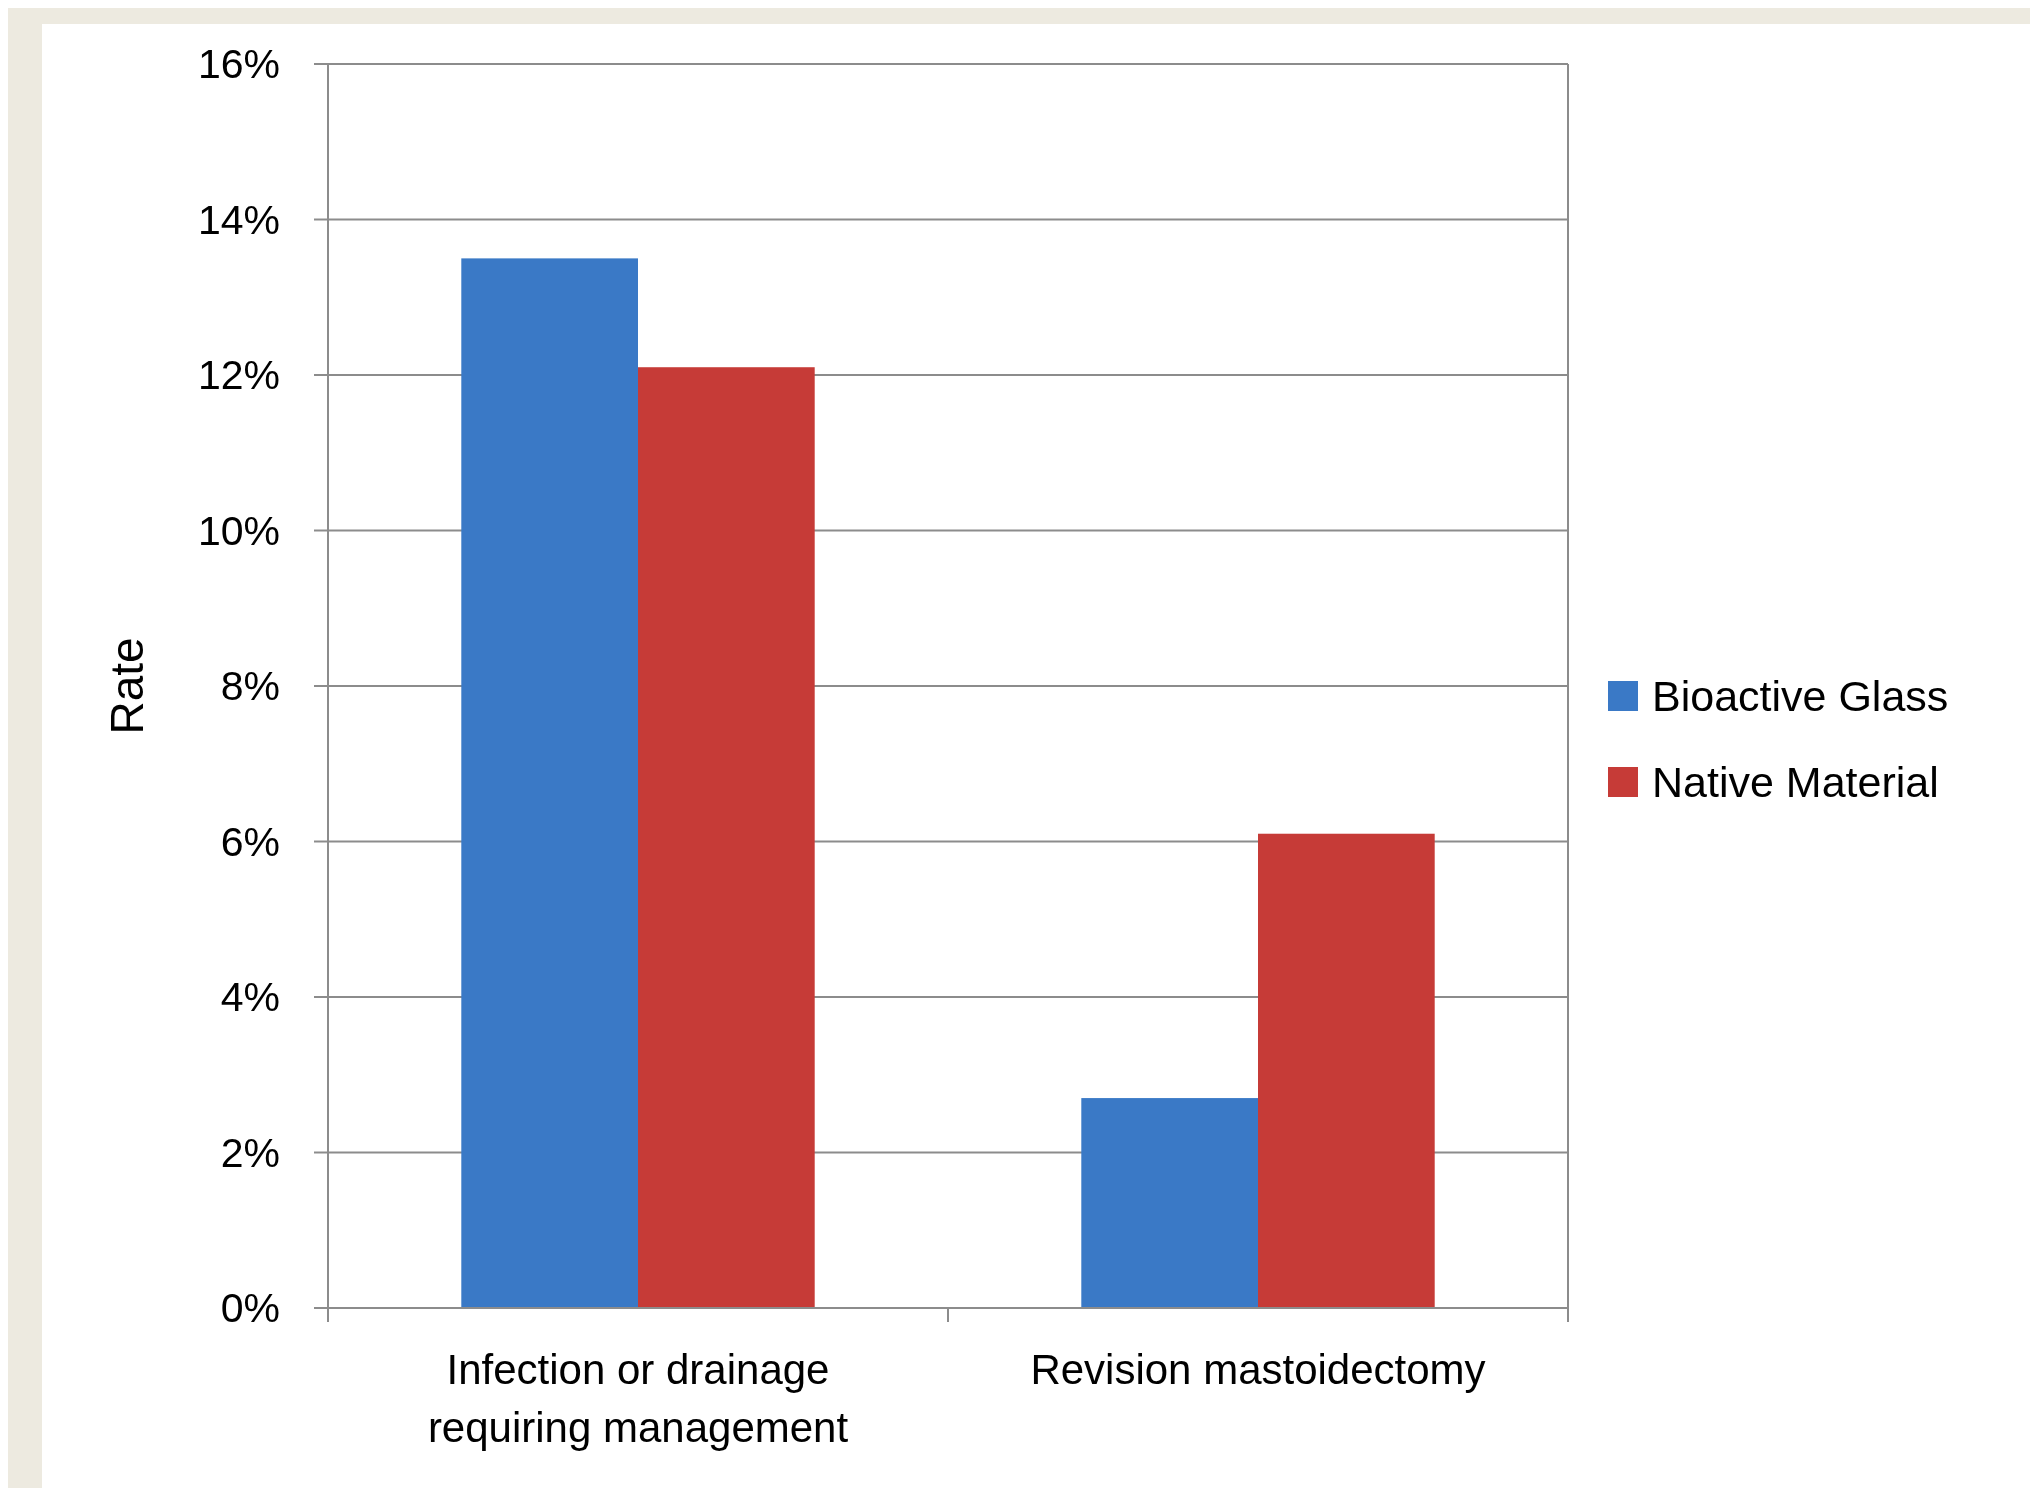 The image size is (2038, 1496). What do you see at coordinates (238, 219) in the screenshot?
I see `y-tick-label: 14%` at bounding box center [238, 219].